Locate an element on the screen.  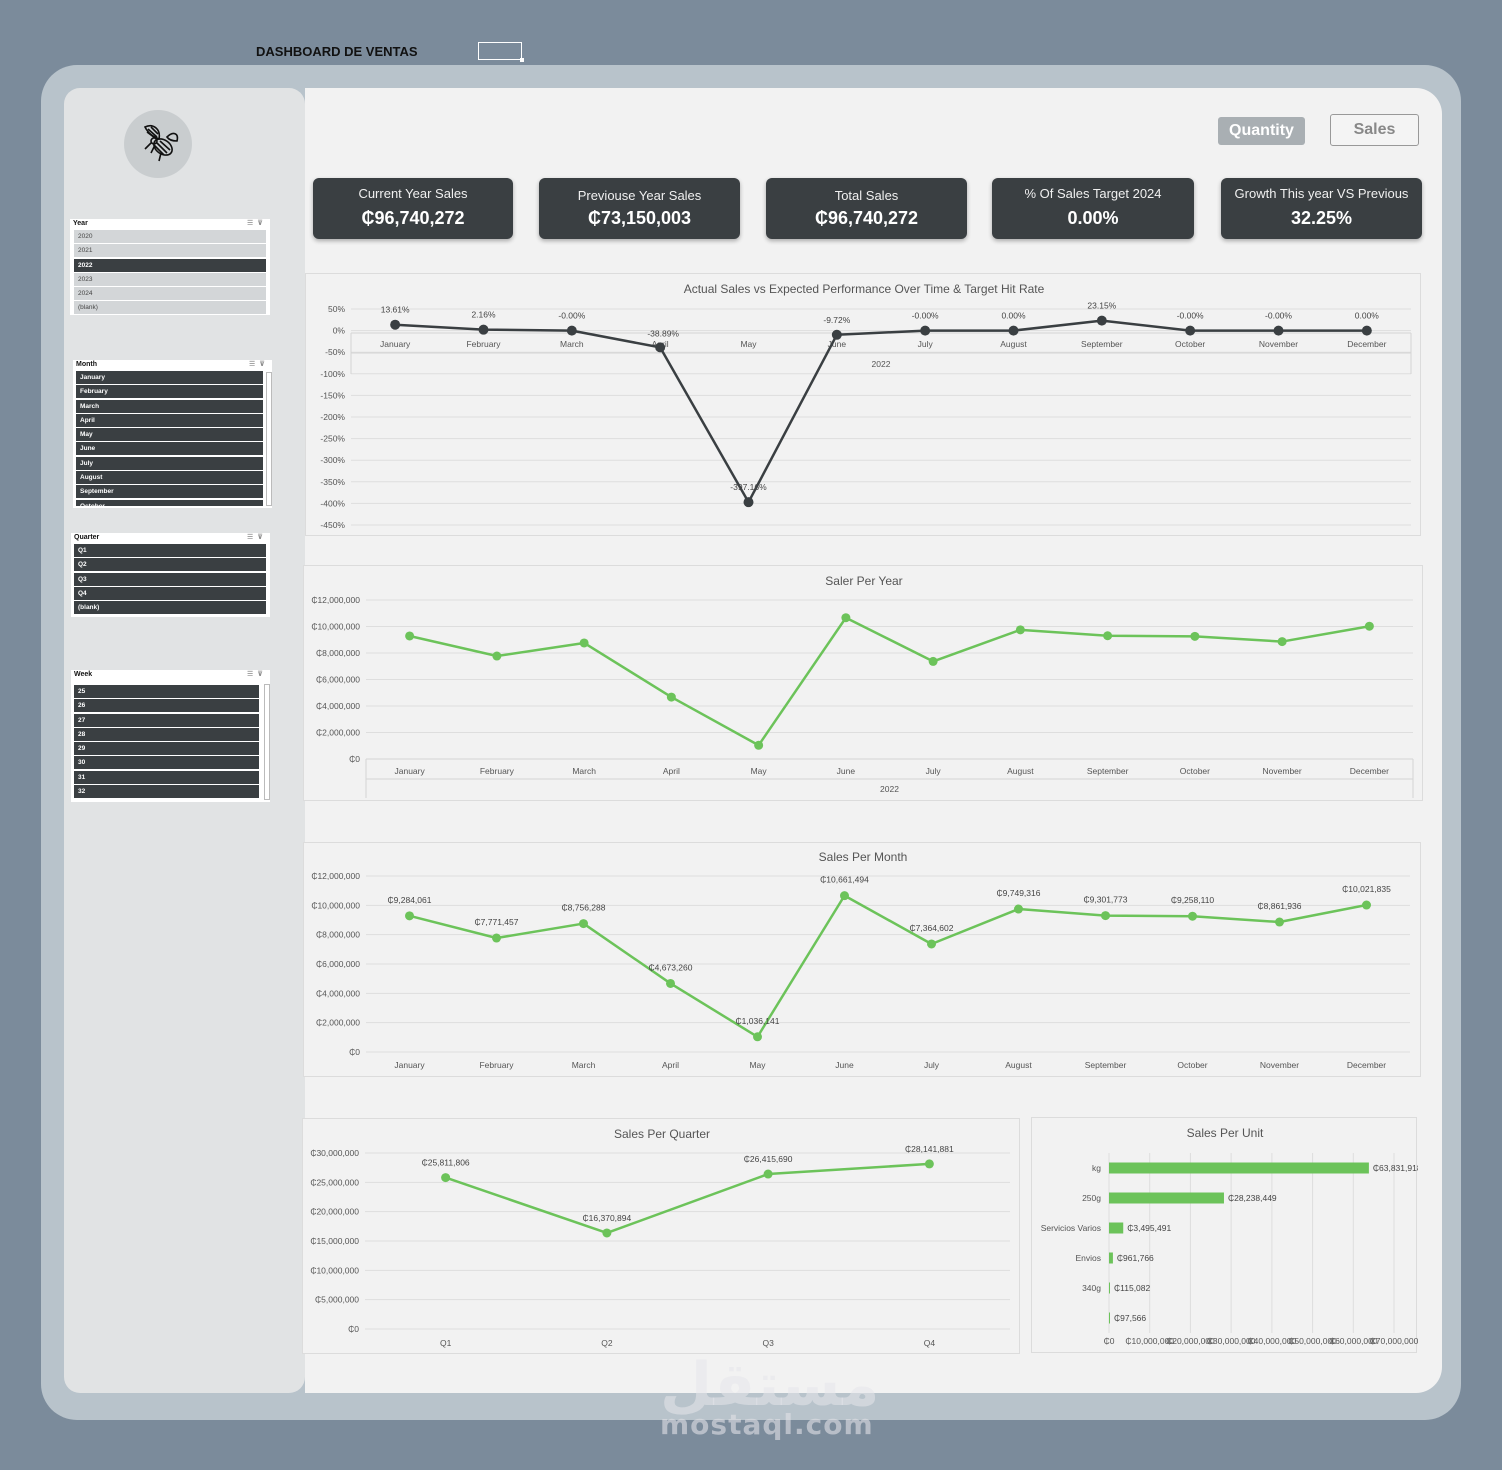
slicer-item-quarter: Q3 is located at coordinates (170, 579).